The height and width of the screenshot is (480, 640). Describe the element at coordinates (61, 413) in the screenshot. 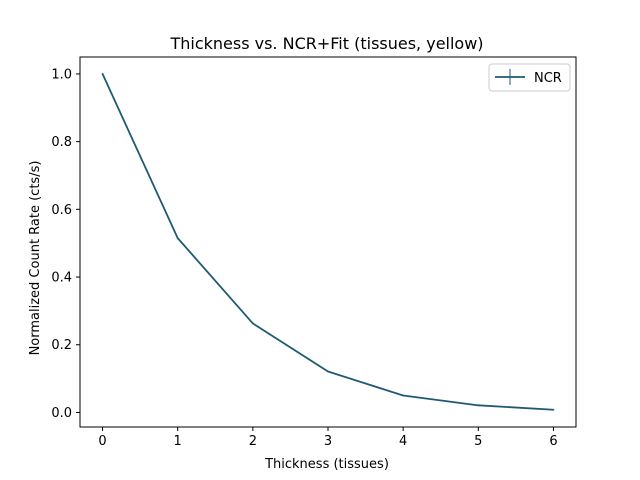

I see `y-tick-label: 0.0` at that location.